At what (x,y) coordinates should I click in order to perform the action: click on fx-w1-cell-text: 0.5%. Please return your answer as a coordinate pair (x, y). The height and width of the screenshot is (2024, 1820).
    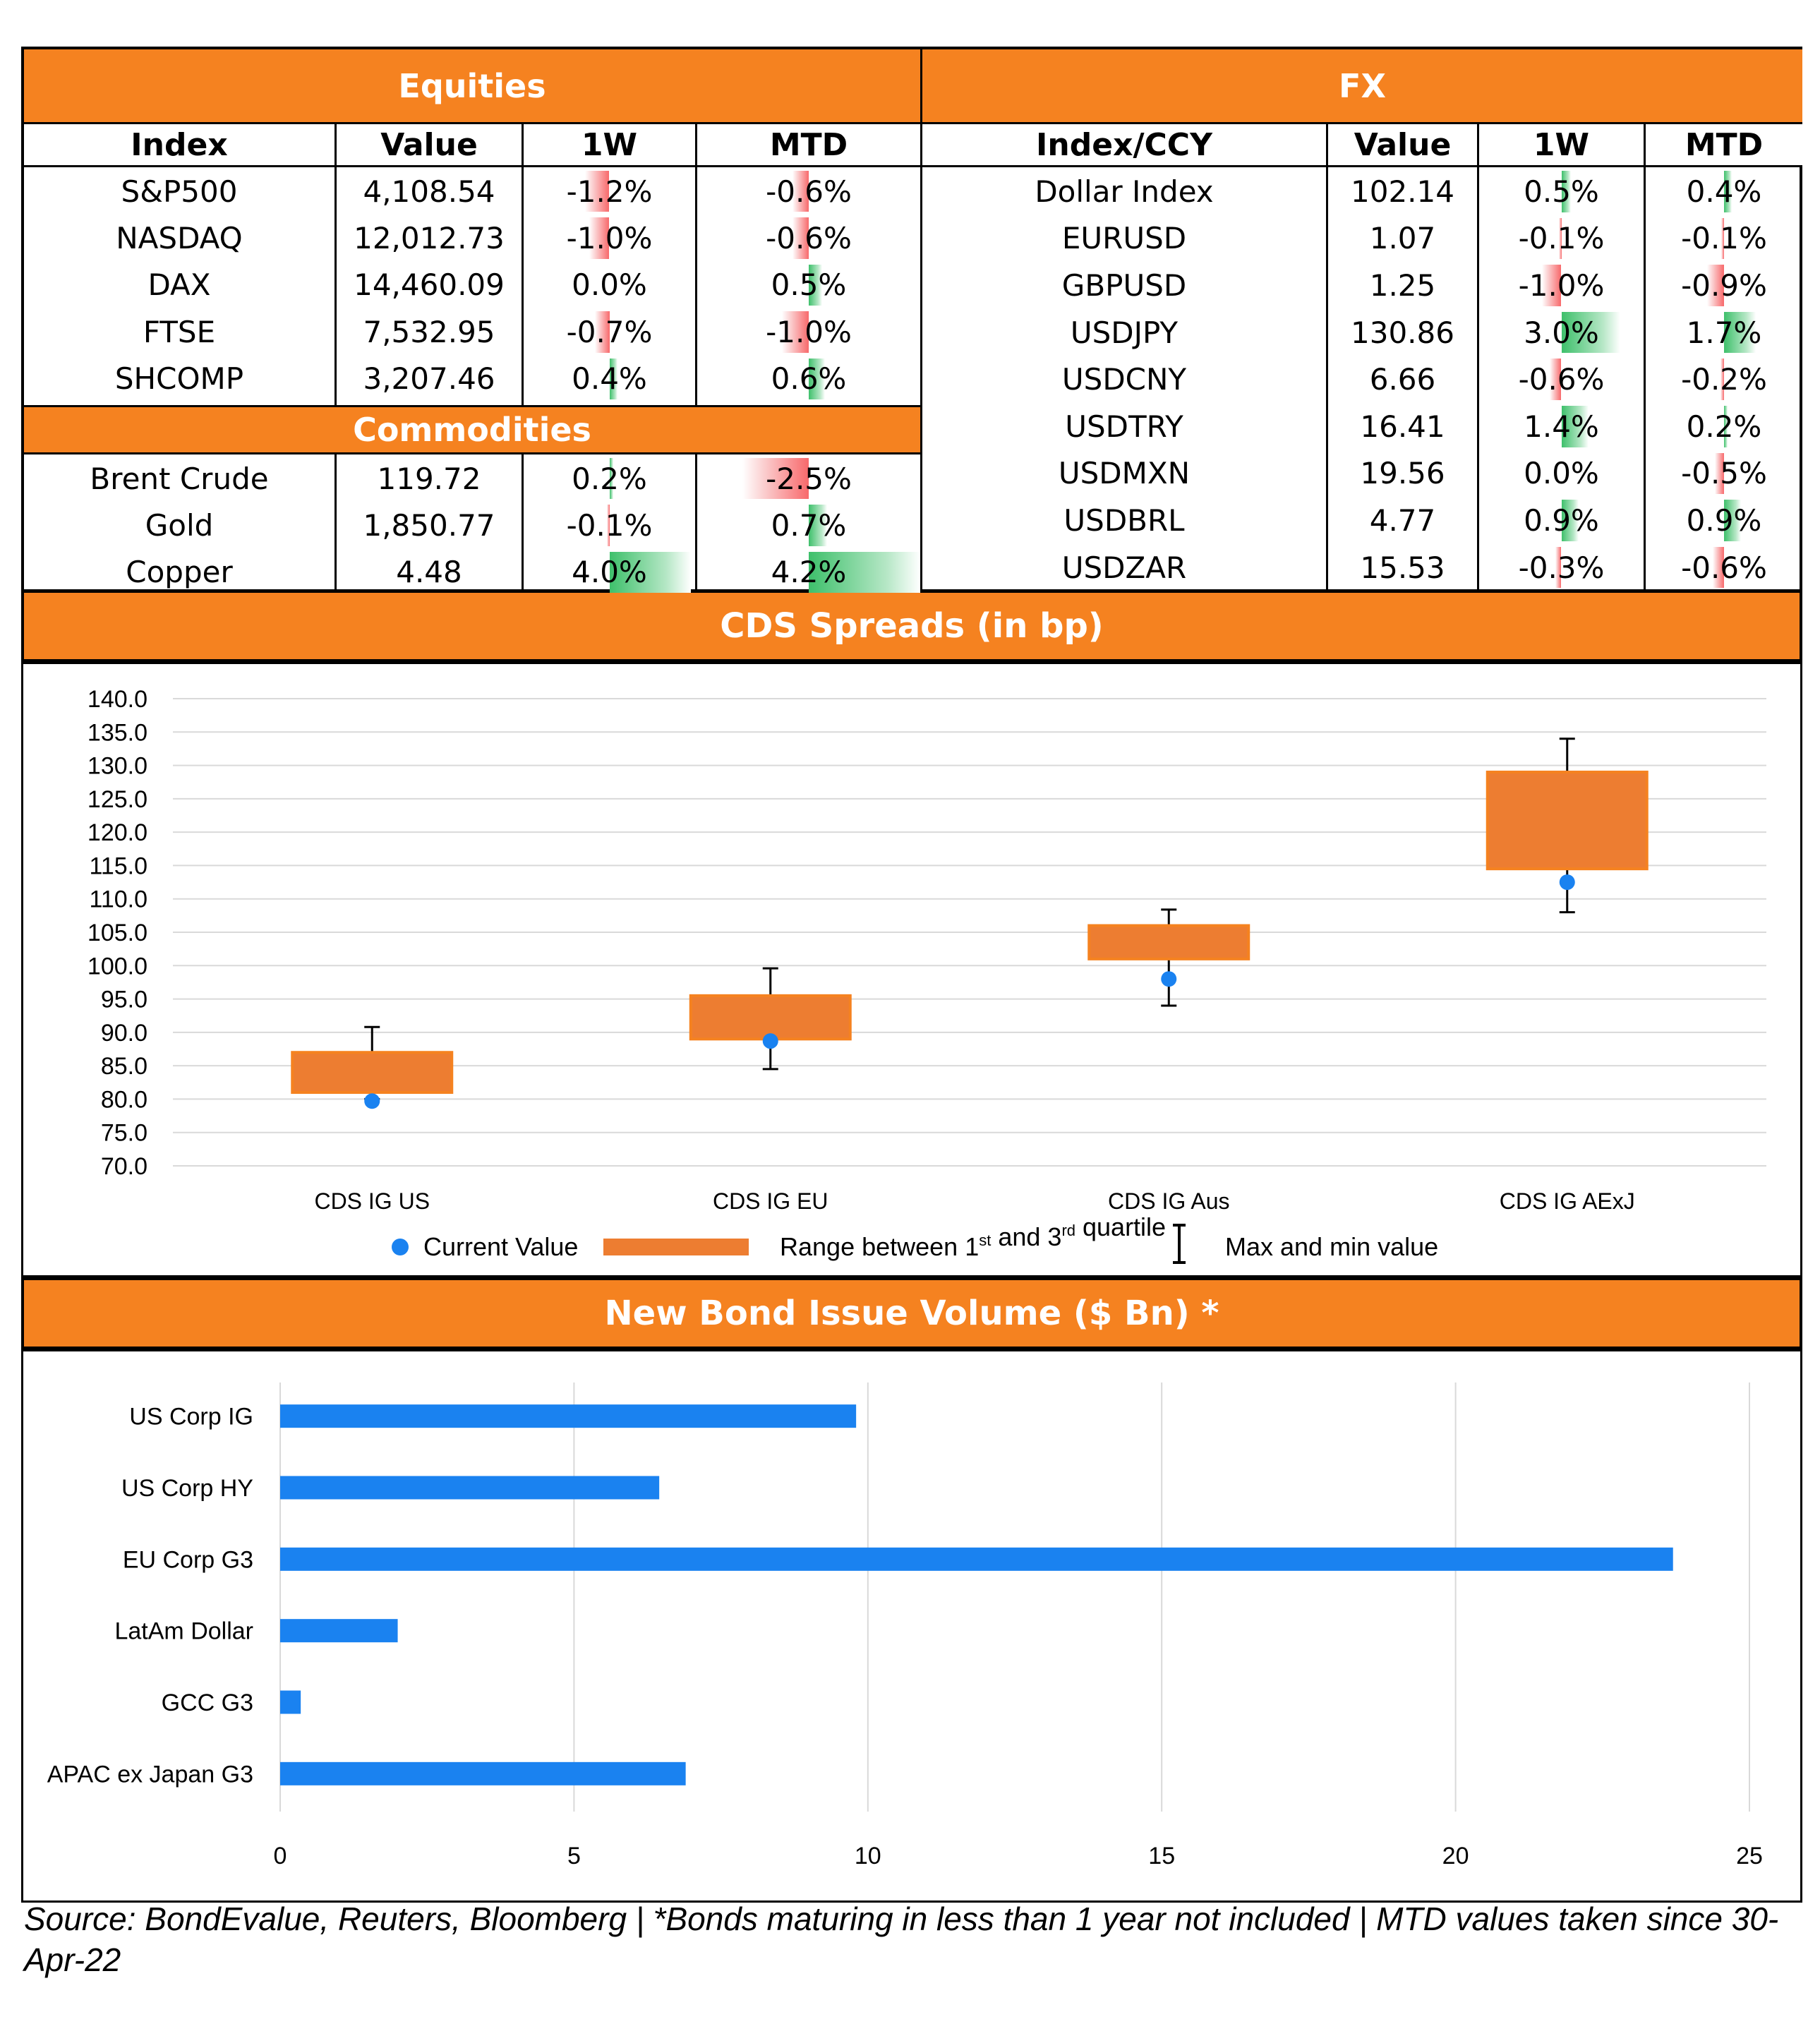
    Looking at the image, I should click on (1562, 191).